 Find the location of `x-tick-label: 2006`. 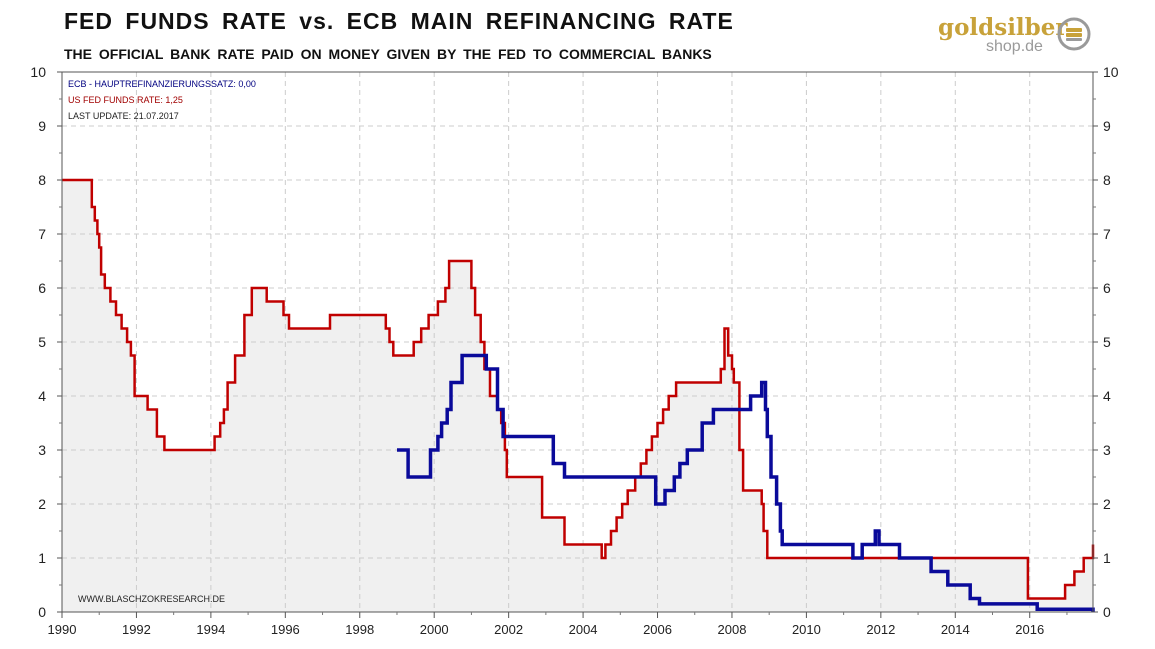

x-tick-label: 2006 is located at coordinates (657, 629).